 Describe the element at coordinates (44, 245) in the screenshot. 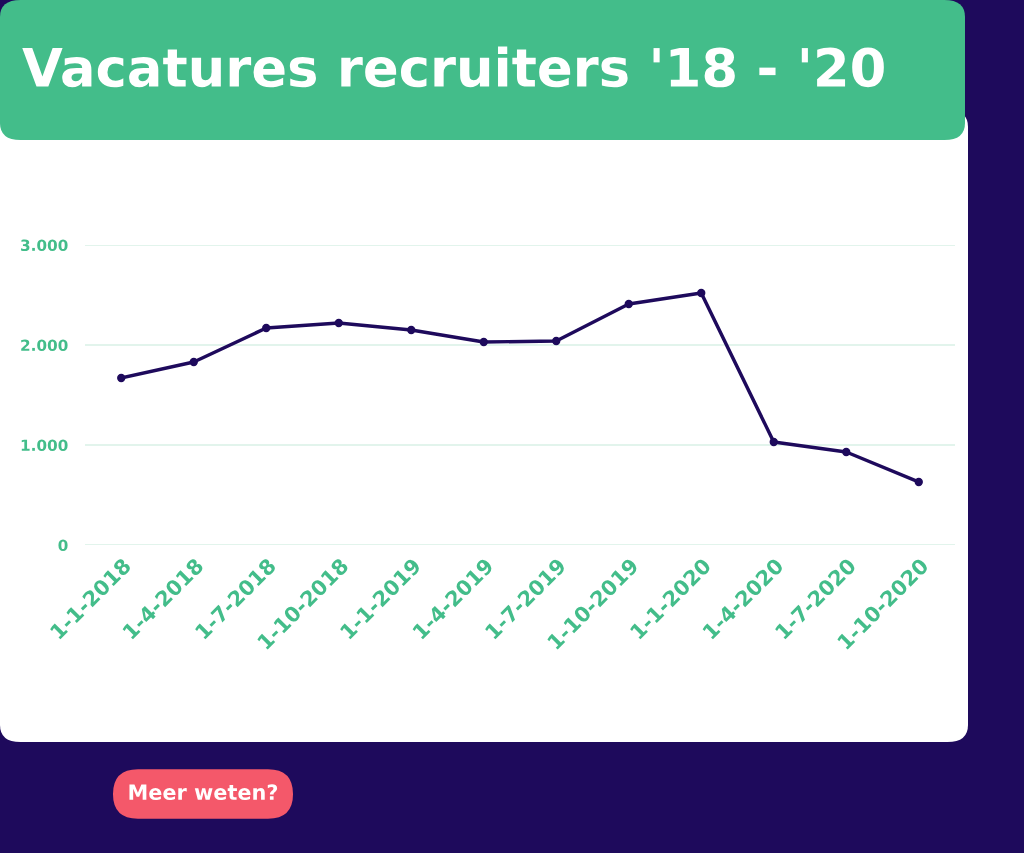

I see `y-tick-label: 3.000` at that location.